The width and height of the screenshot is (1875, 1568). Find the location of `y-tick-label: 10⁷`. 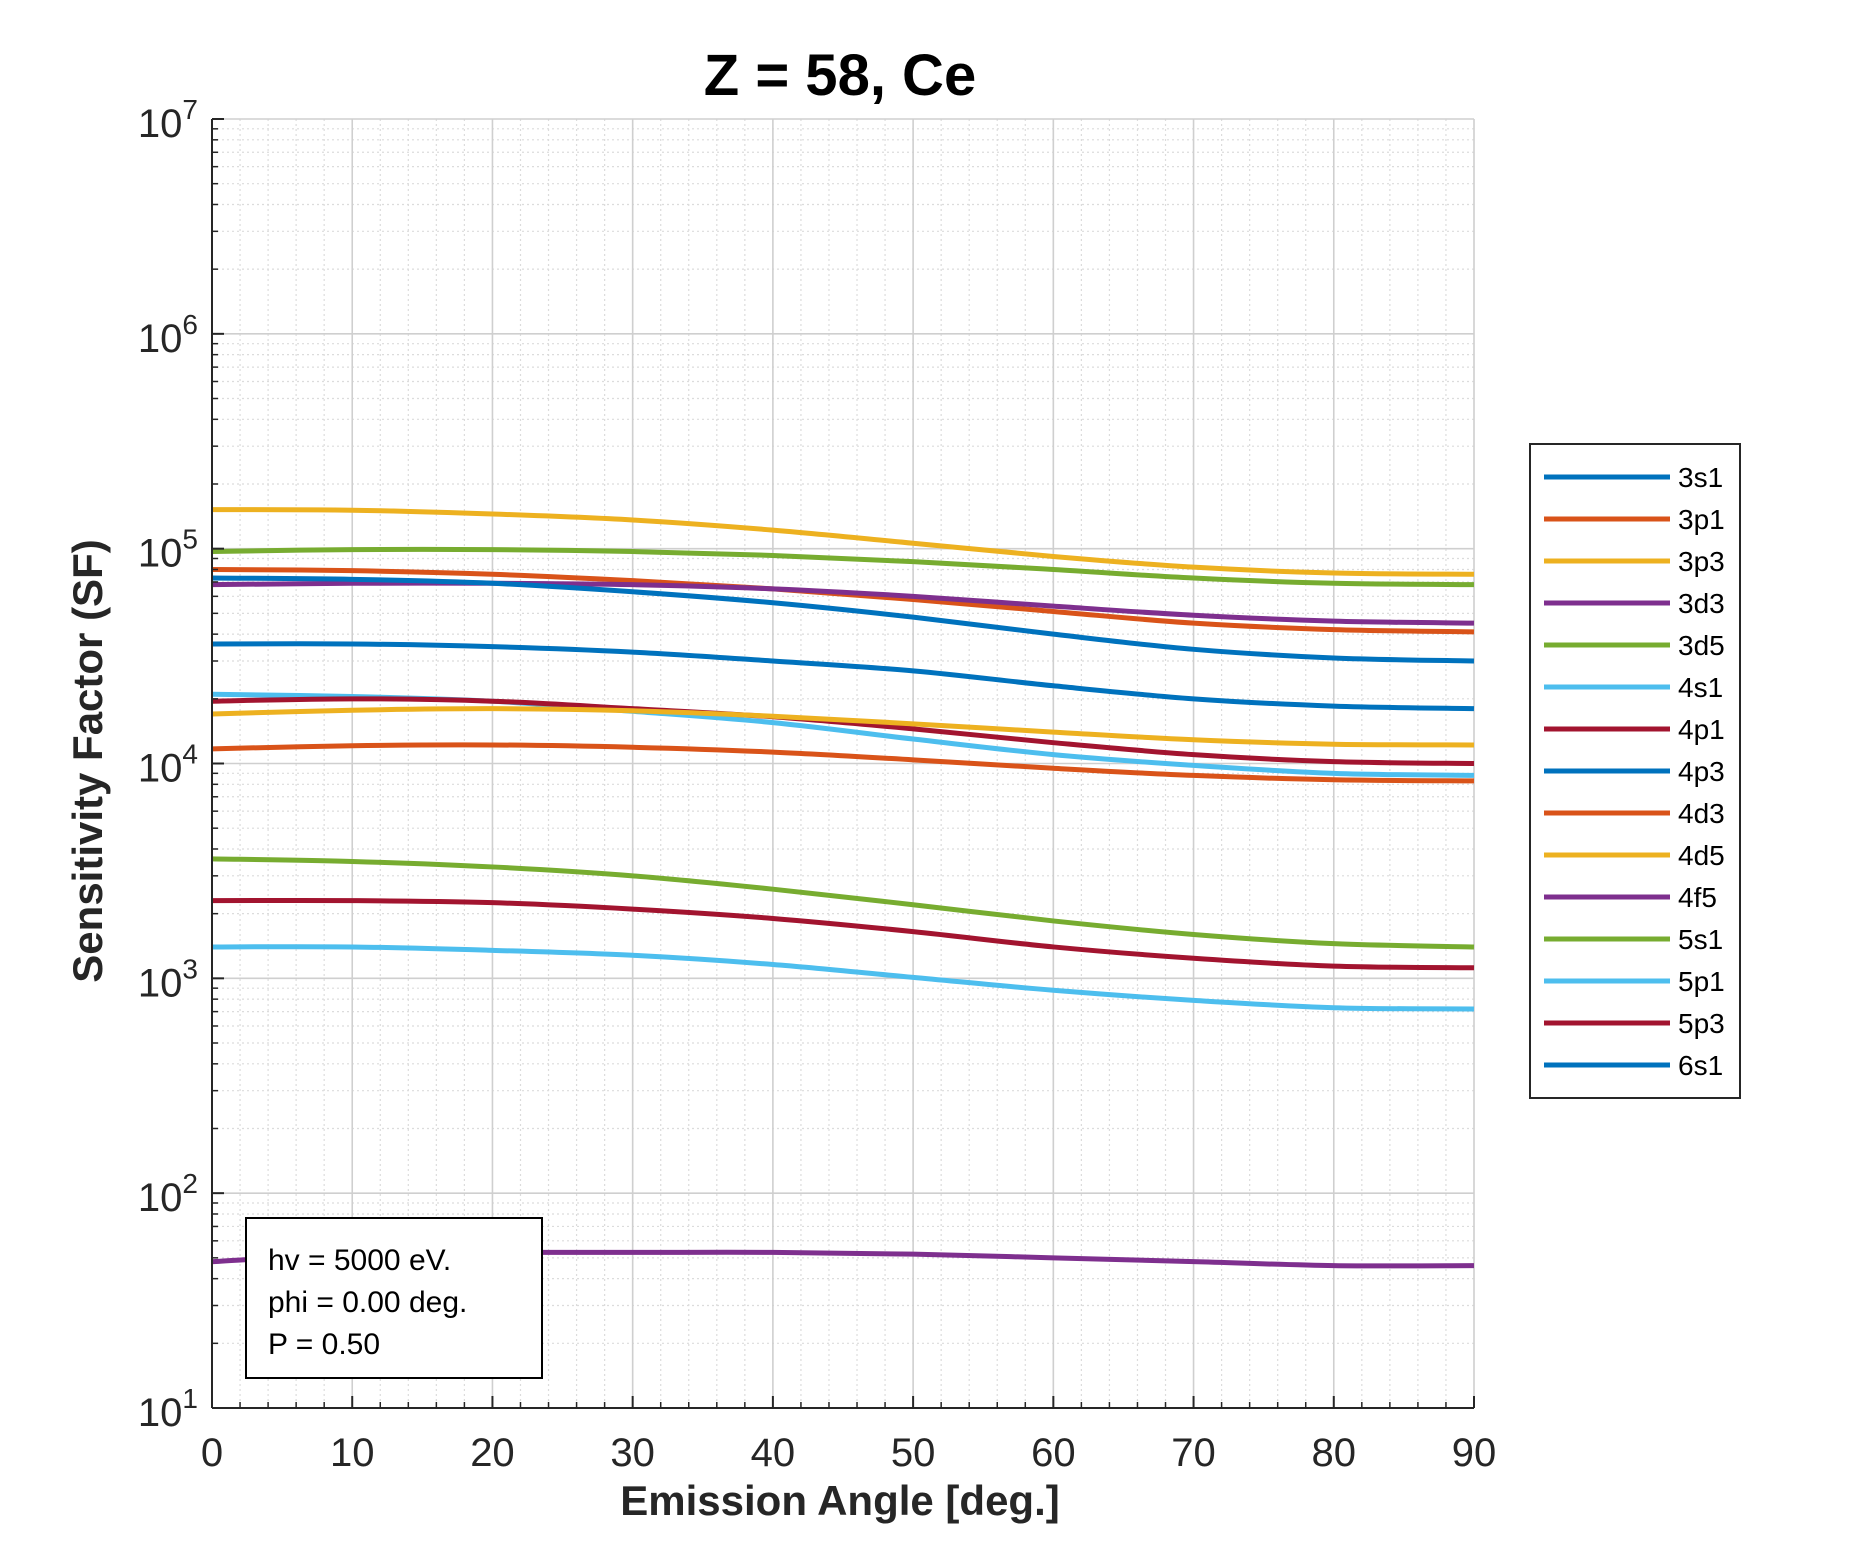

y-tick-label: 10⁷ is located at coordinates (168, 120).